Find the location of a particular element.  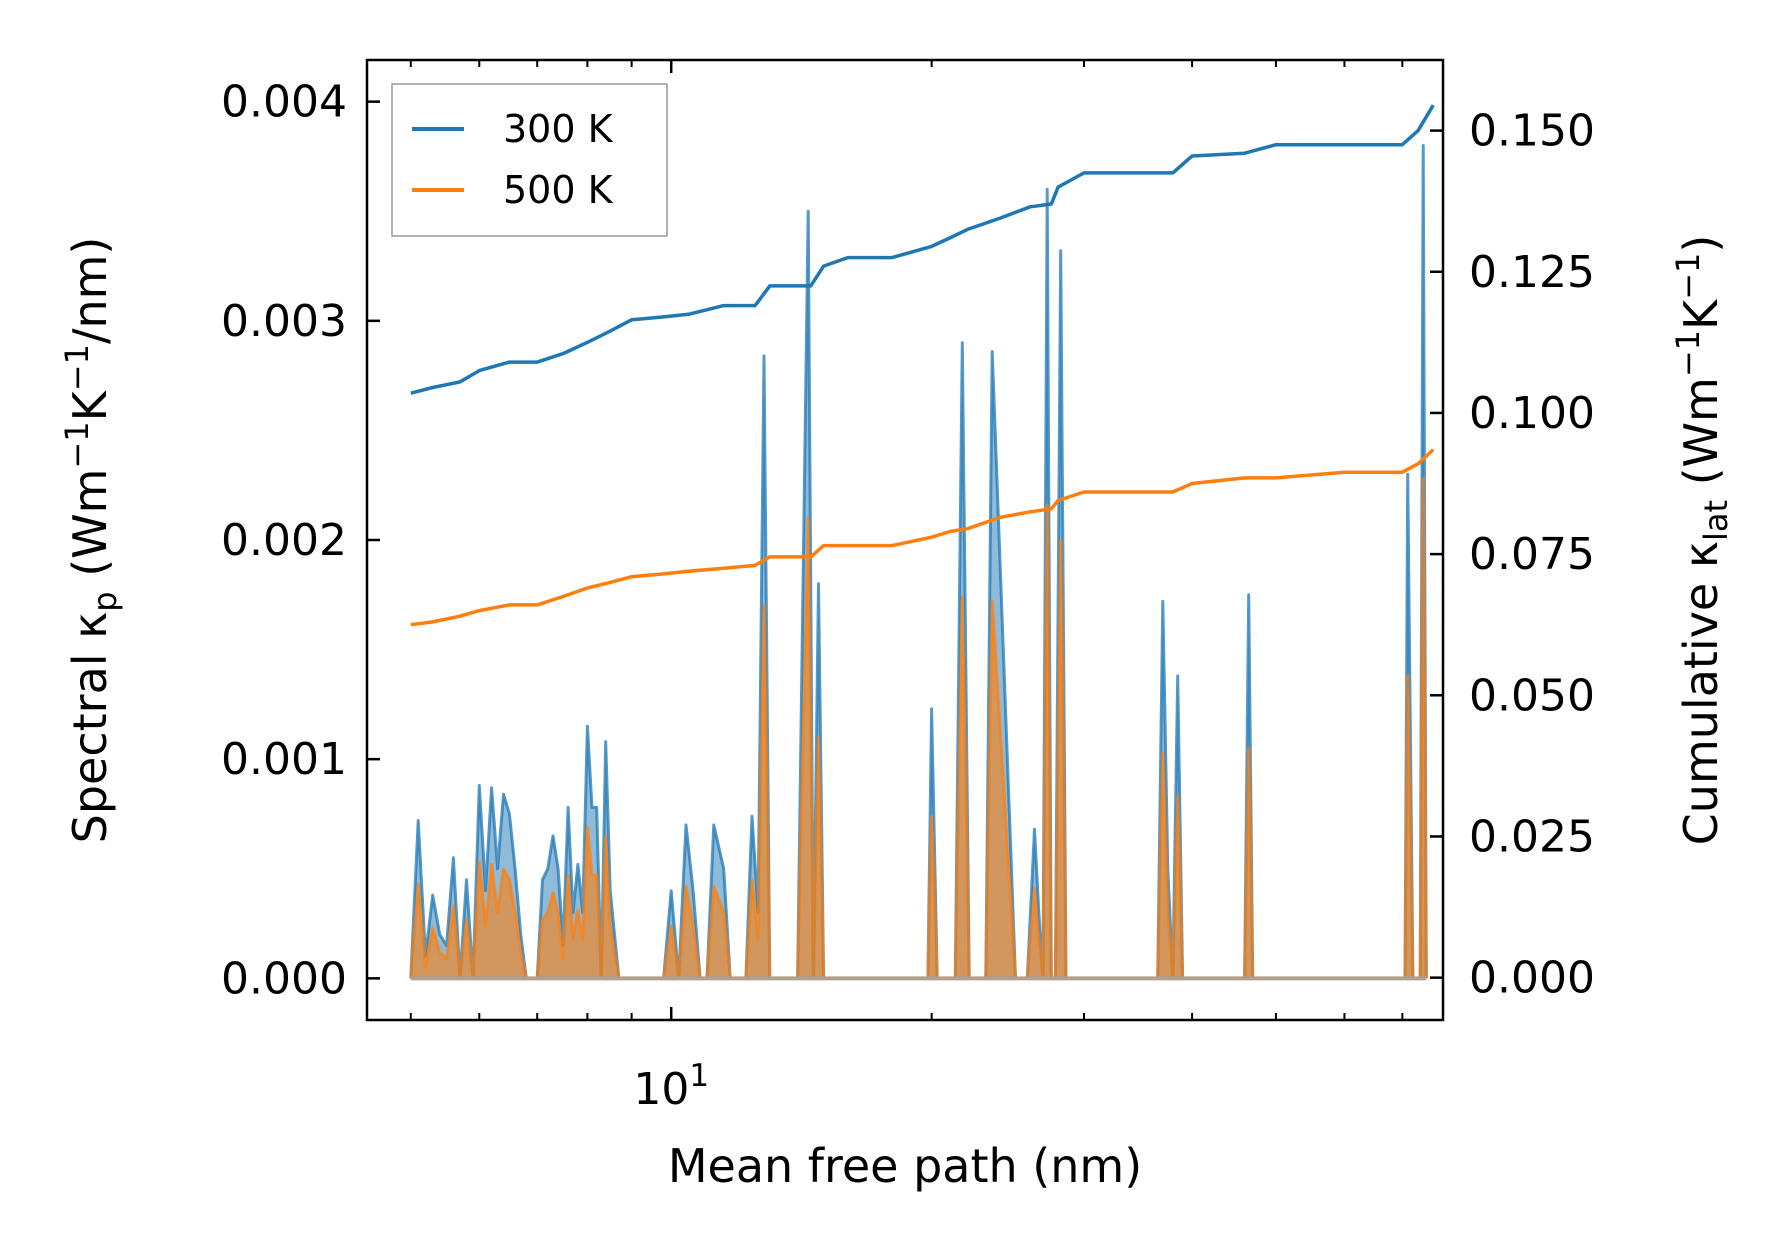

x-tick-label: 101 is located at coordinates (671, 1086).